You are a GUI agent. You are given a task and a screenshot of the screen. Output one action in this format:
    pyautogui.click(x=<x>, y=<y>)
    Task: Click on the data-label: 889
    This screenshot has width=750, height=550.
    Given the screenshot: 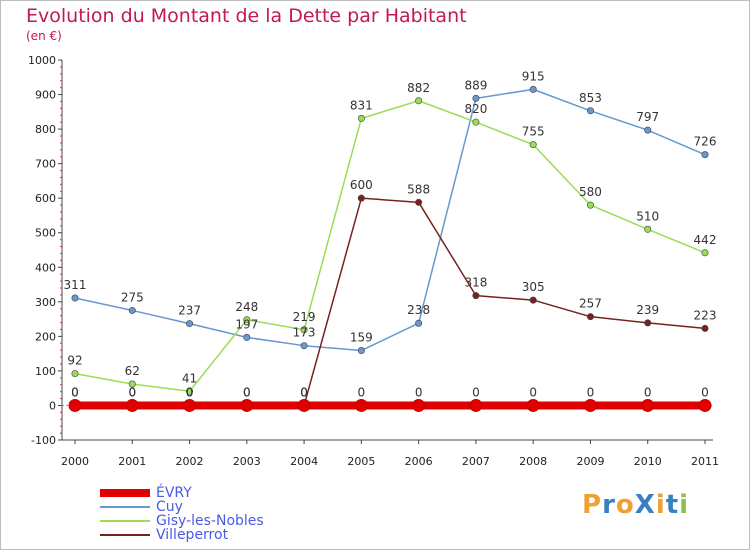 What is the action you would take?
    pyautogui.click(x=475, y=85)
    